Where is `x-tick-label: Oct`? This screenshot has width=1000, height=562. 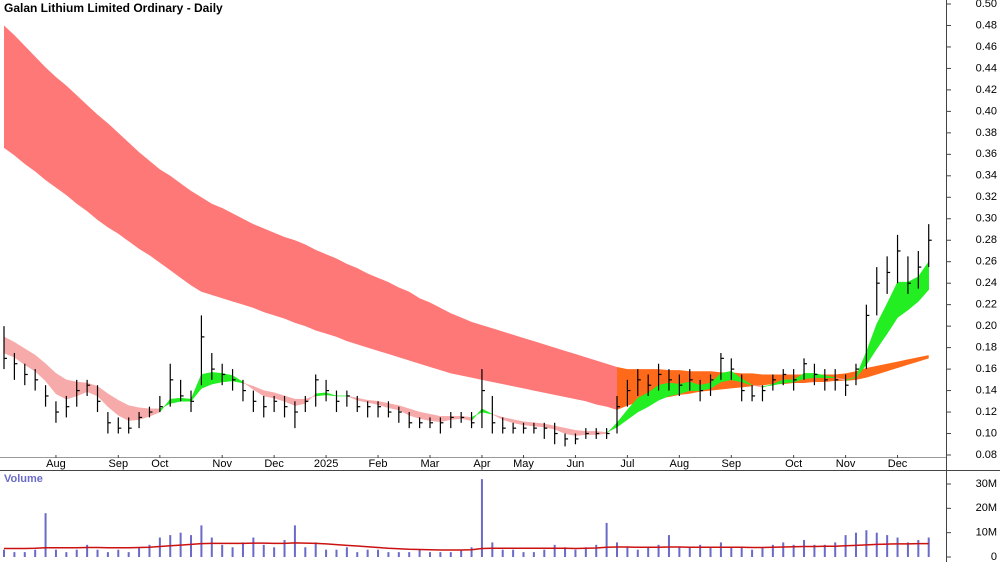
x-tick-label: Oct is located at coordinates (159, 464).